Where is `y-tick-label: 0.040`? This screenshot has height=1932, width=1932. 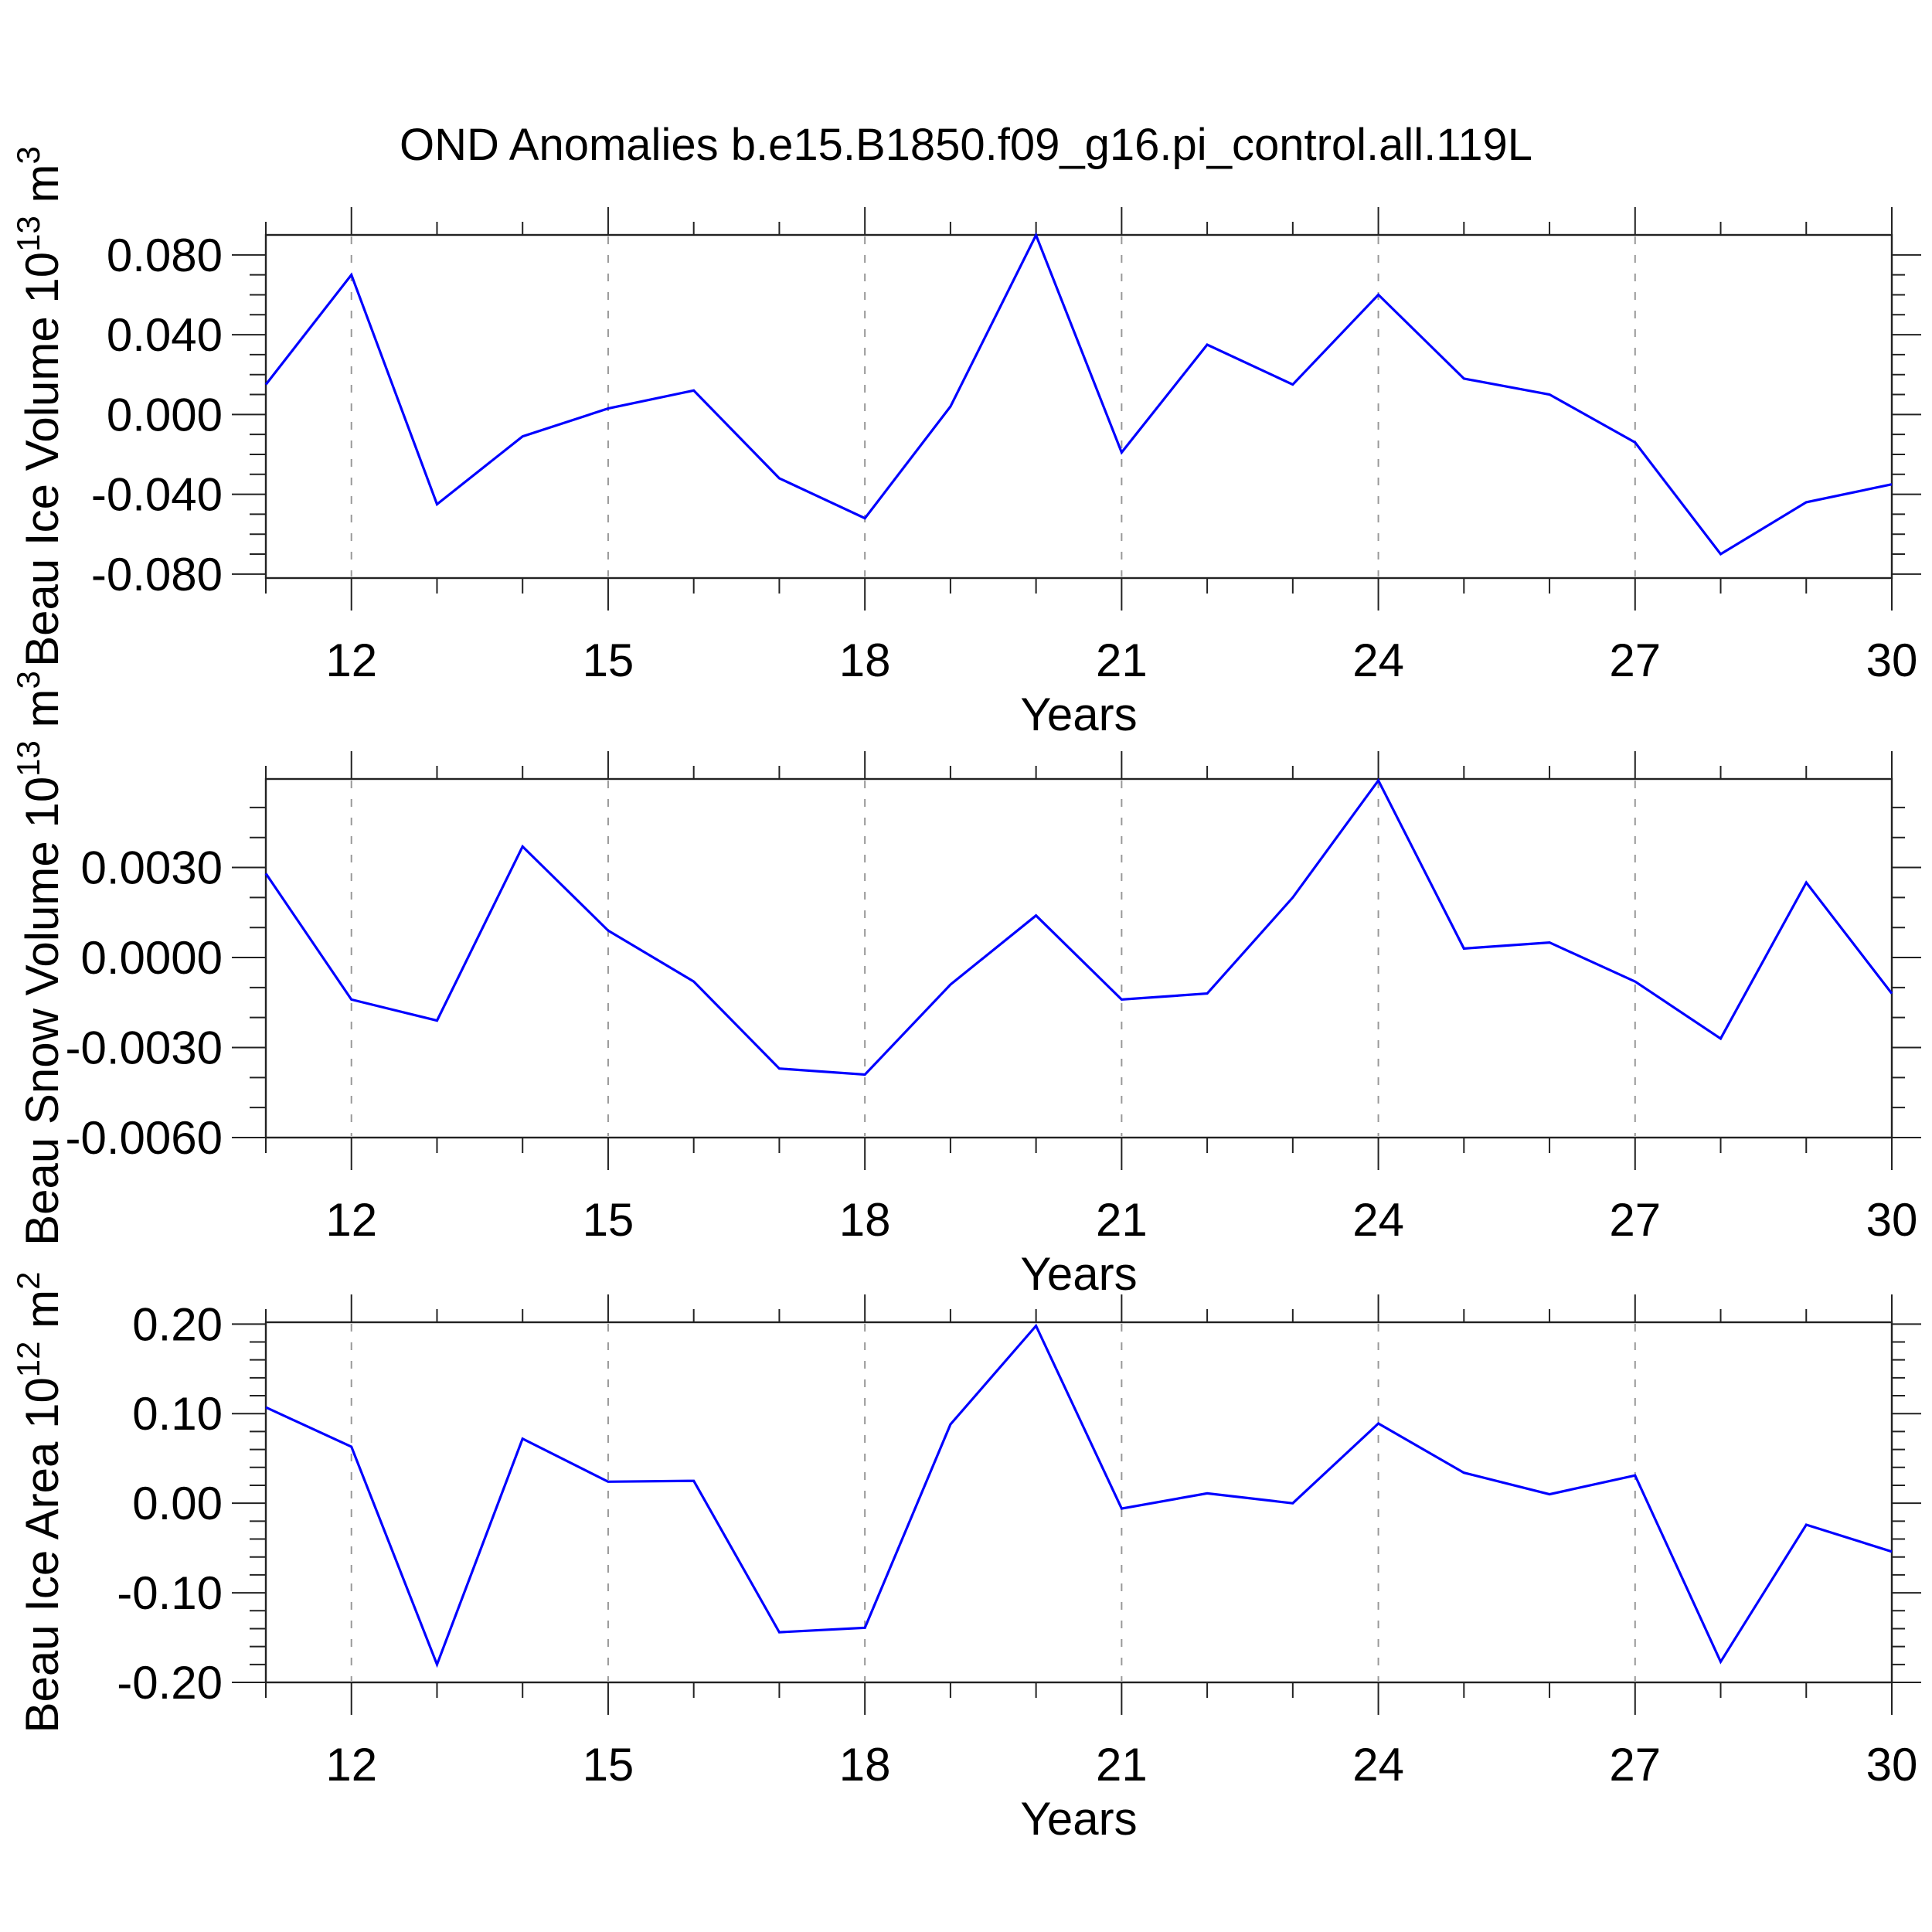
y-tick-label: 0.040 is located at coordinates (165, 335).